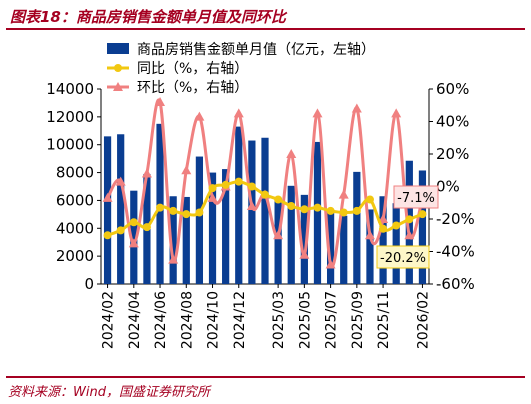  Describe the element at coordinates (384, 320) in the screenshot. I see `x-tick-label: 2025/11` at that location.